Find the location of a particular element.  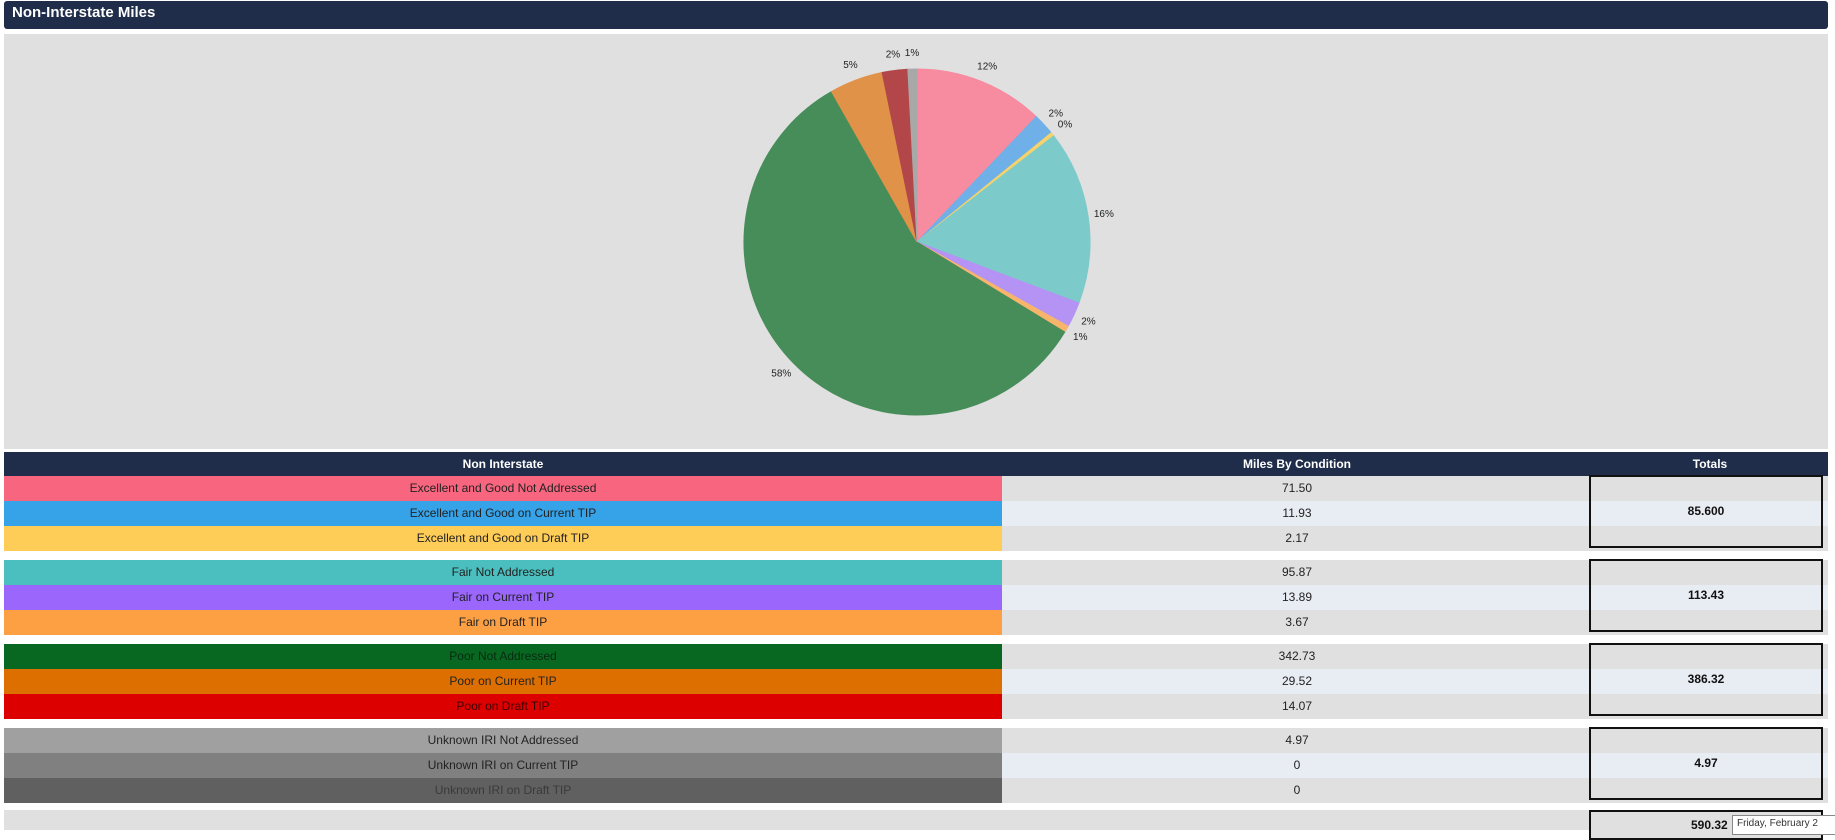

miles-cell: 95.87 is located at coordinates (1297, 572).